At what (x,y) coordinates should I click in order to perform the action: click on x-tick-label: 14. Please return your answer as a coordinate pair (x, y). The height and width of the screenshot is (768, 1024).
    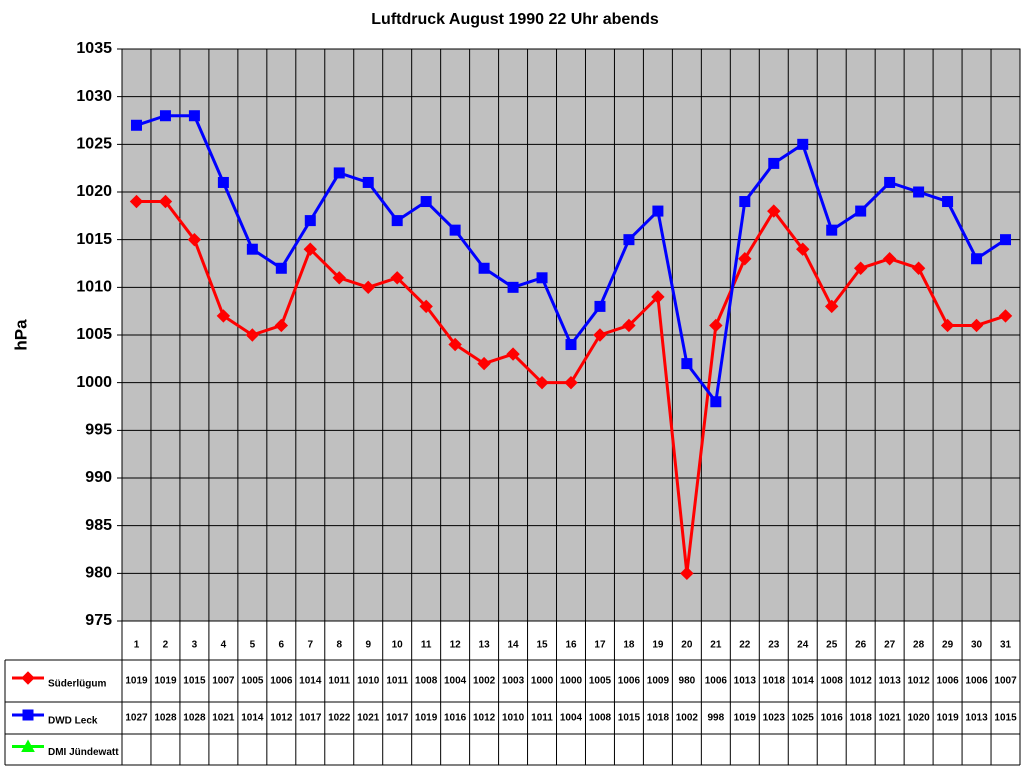
    Looking at the image, I should click on (514, 645).